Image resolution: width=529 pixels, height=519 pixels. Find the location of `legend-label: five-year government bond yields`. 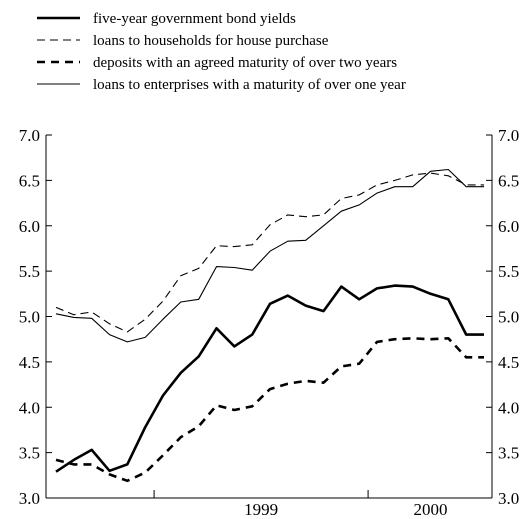

legend-label: five-year government bond yields is located at coordinates (194, 19).